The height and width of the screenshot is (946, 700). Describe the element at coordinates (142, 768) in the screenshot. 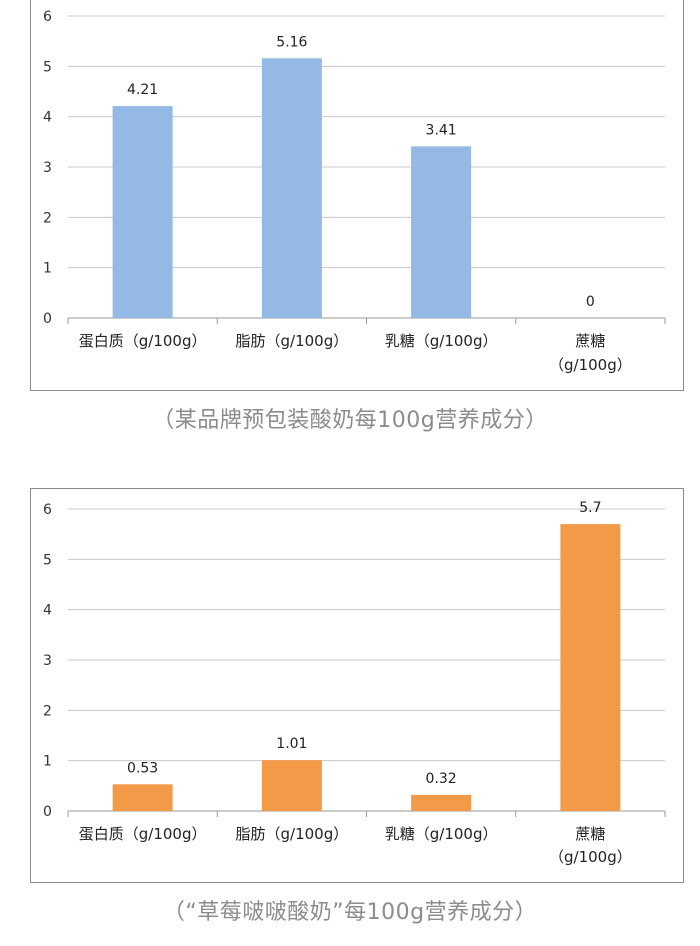

I see `data-label: 0.53` at that location.